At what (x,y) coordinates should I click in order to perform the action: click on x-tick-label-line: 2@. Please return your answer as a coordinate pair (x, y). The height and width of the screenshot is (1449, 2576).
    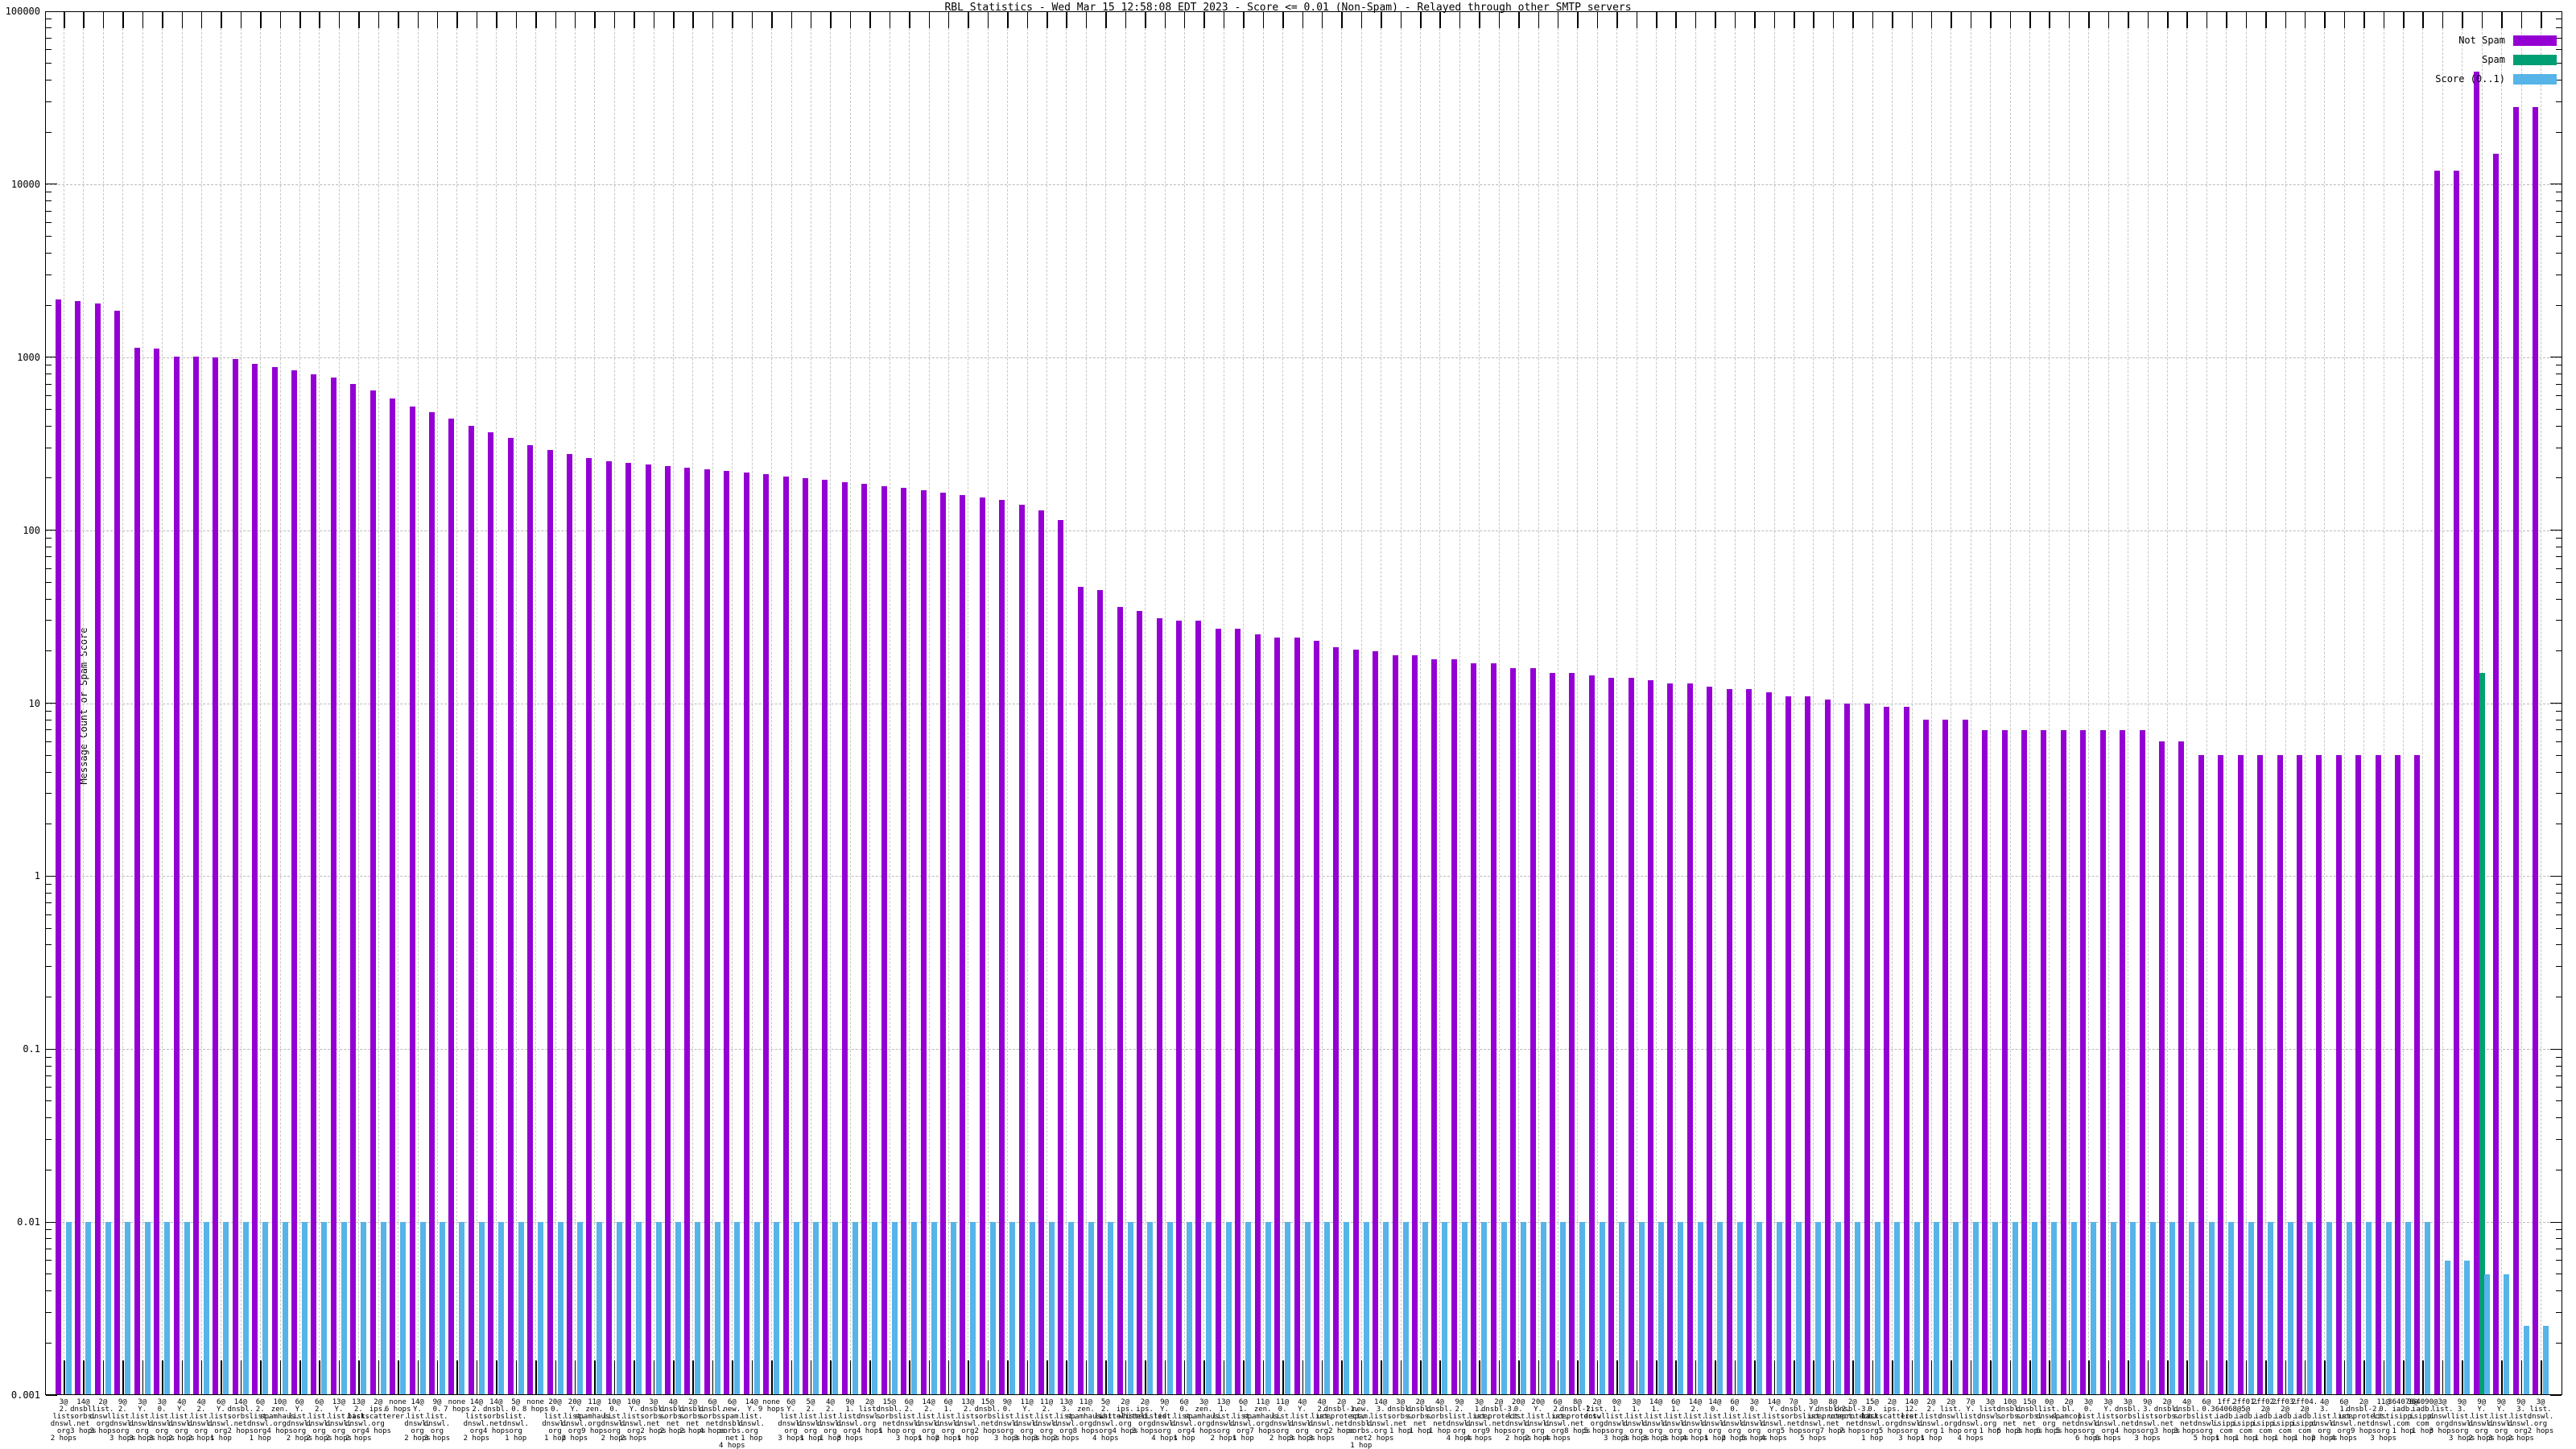
    Looking at the image, I should click on (103, 1402).